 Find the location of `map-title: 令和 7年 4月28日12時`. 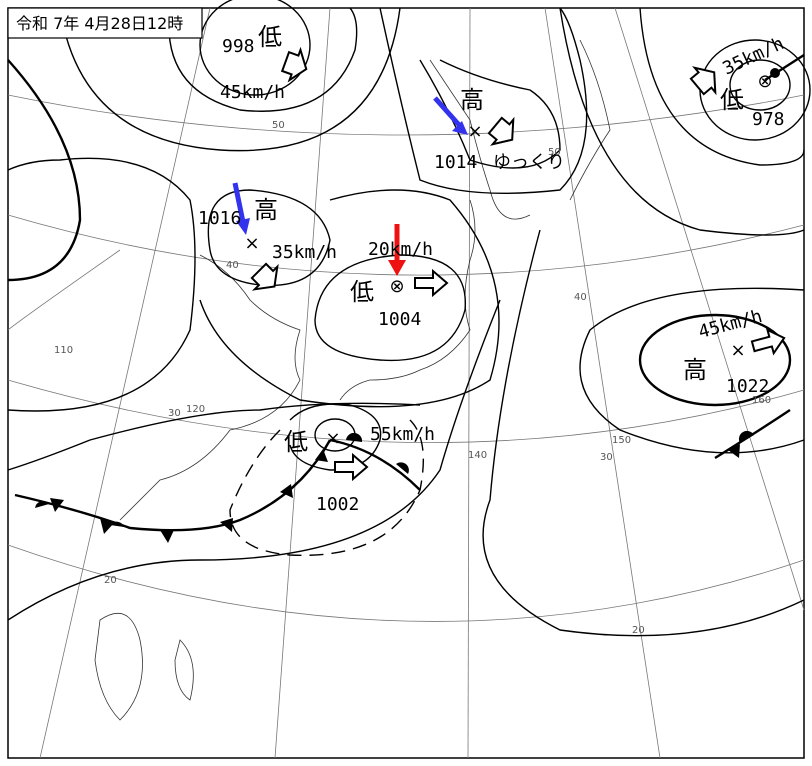

map-title: 令和 7年 4月28日12時 is located at coordinates (99, 23).